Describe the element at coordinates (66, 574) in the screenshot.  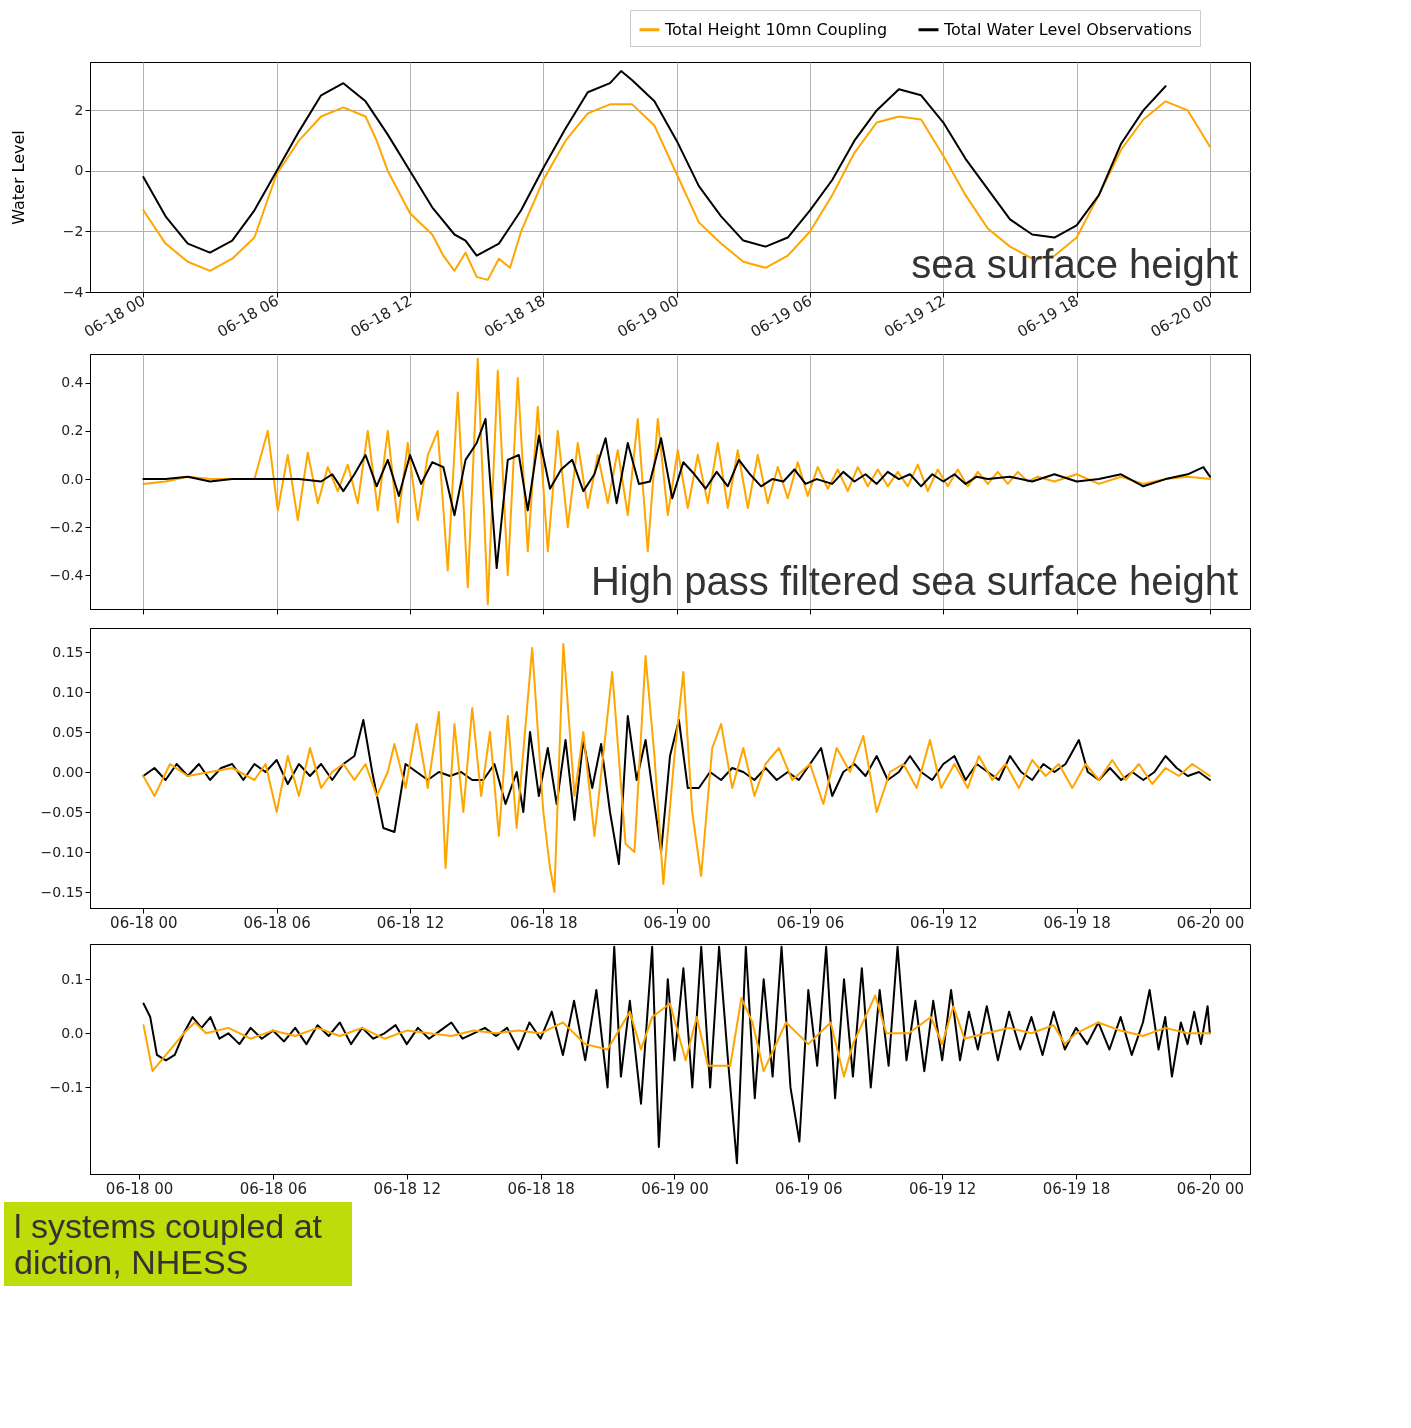
I see `y-tick-label: −0.4` at that location.